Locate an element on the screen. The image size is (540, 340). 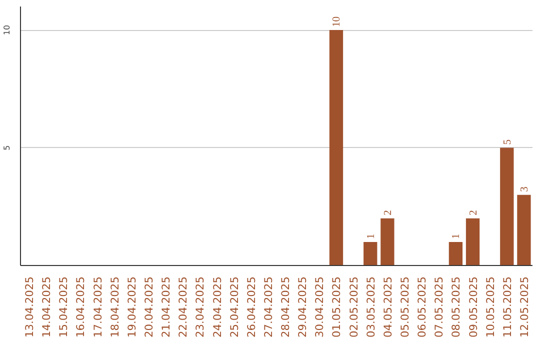
x-tick-label: 23.04.2025 is located at coordinates (200, 307).